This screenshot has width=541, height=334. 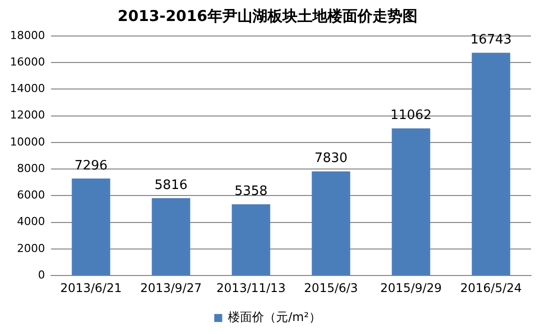 I want to click on y-tick-label: 8000, so click(x=30, y=168).